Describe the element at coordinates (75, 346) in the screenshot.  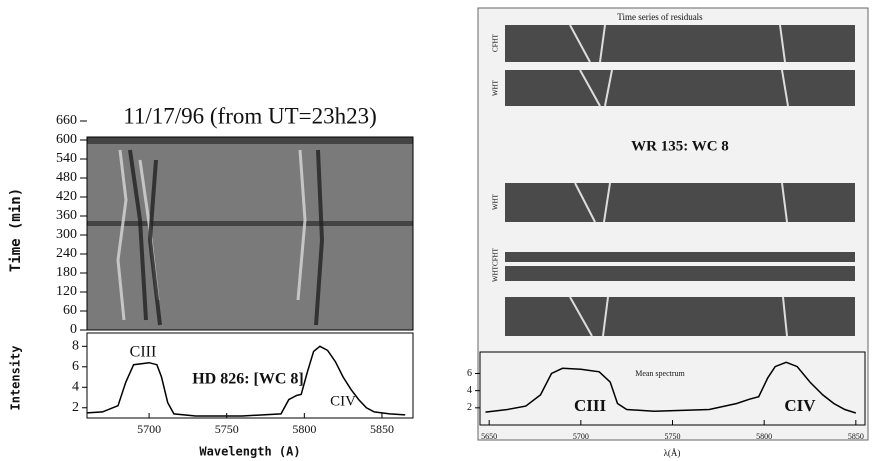
I see `y-tick-label: 8` at that location.